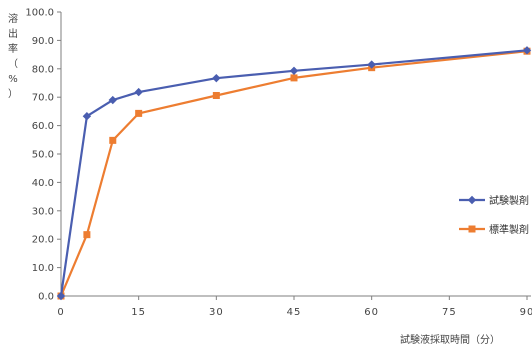 Image resolution: width=532 pixels, height=355 pixels. What do you see at coordinates (60, 312) in the screenshot?
I see `x-tick-label: 0` at bounding box center [60, 312].